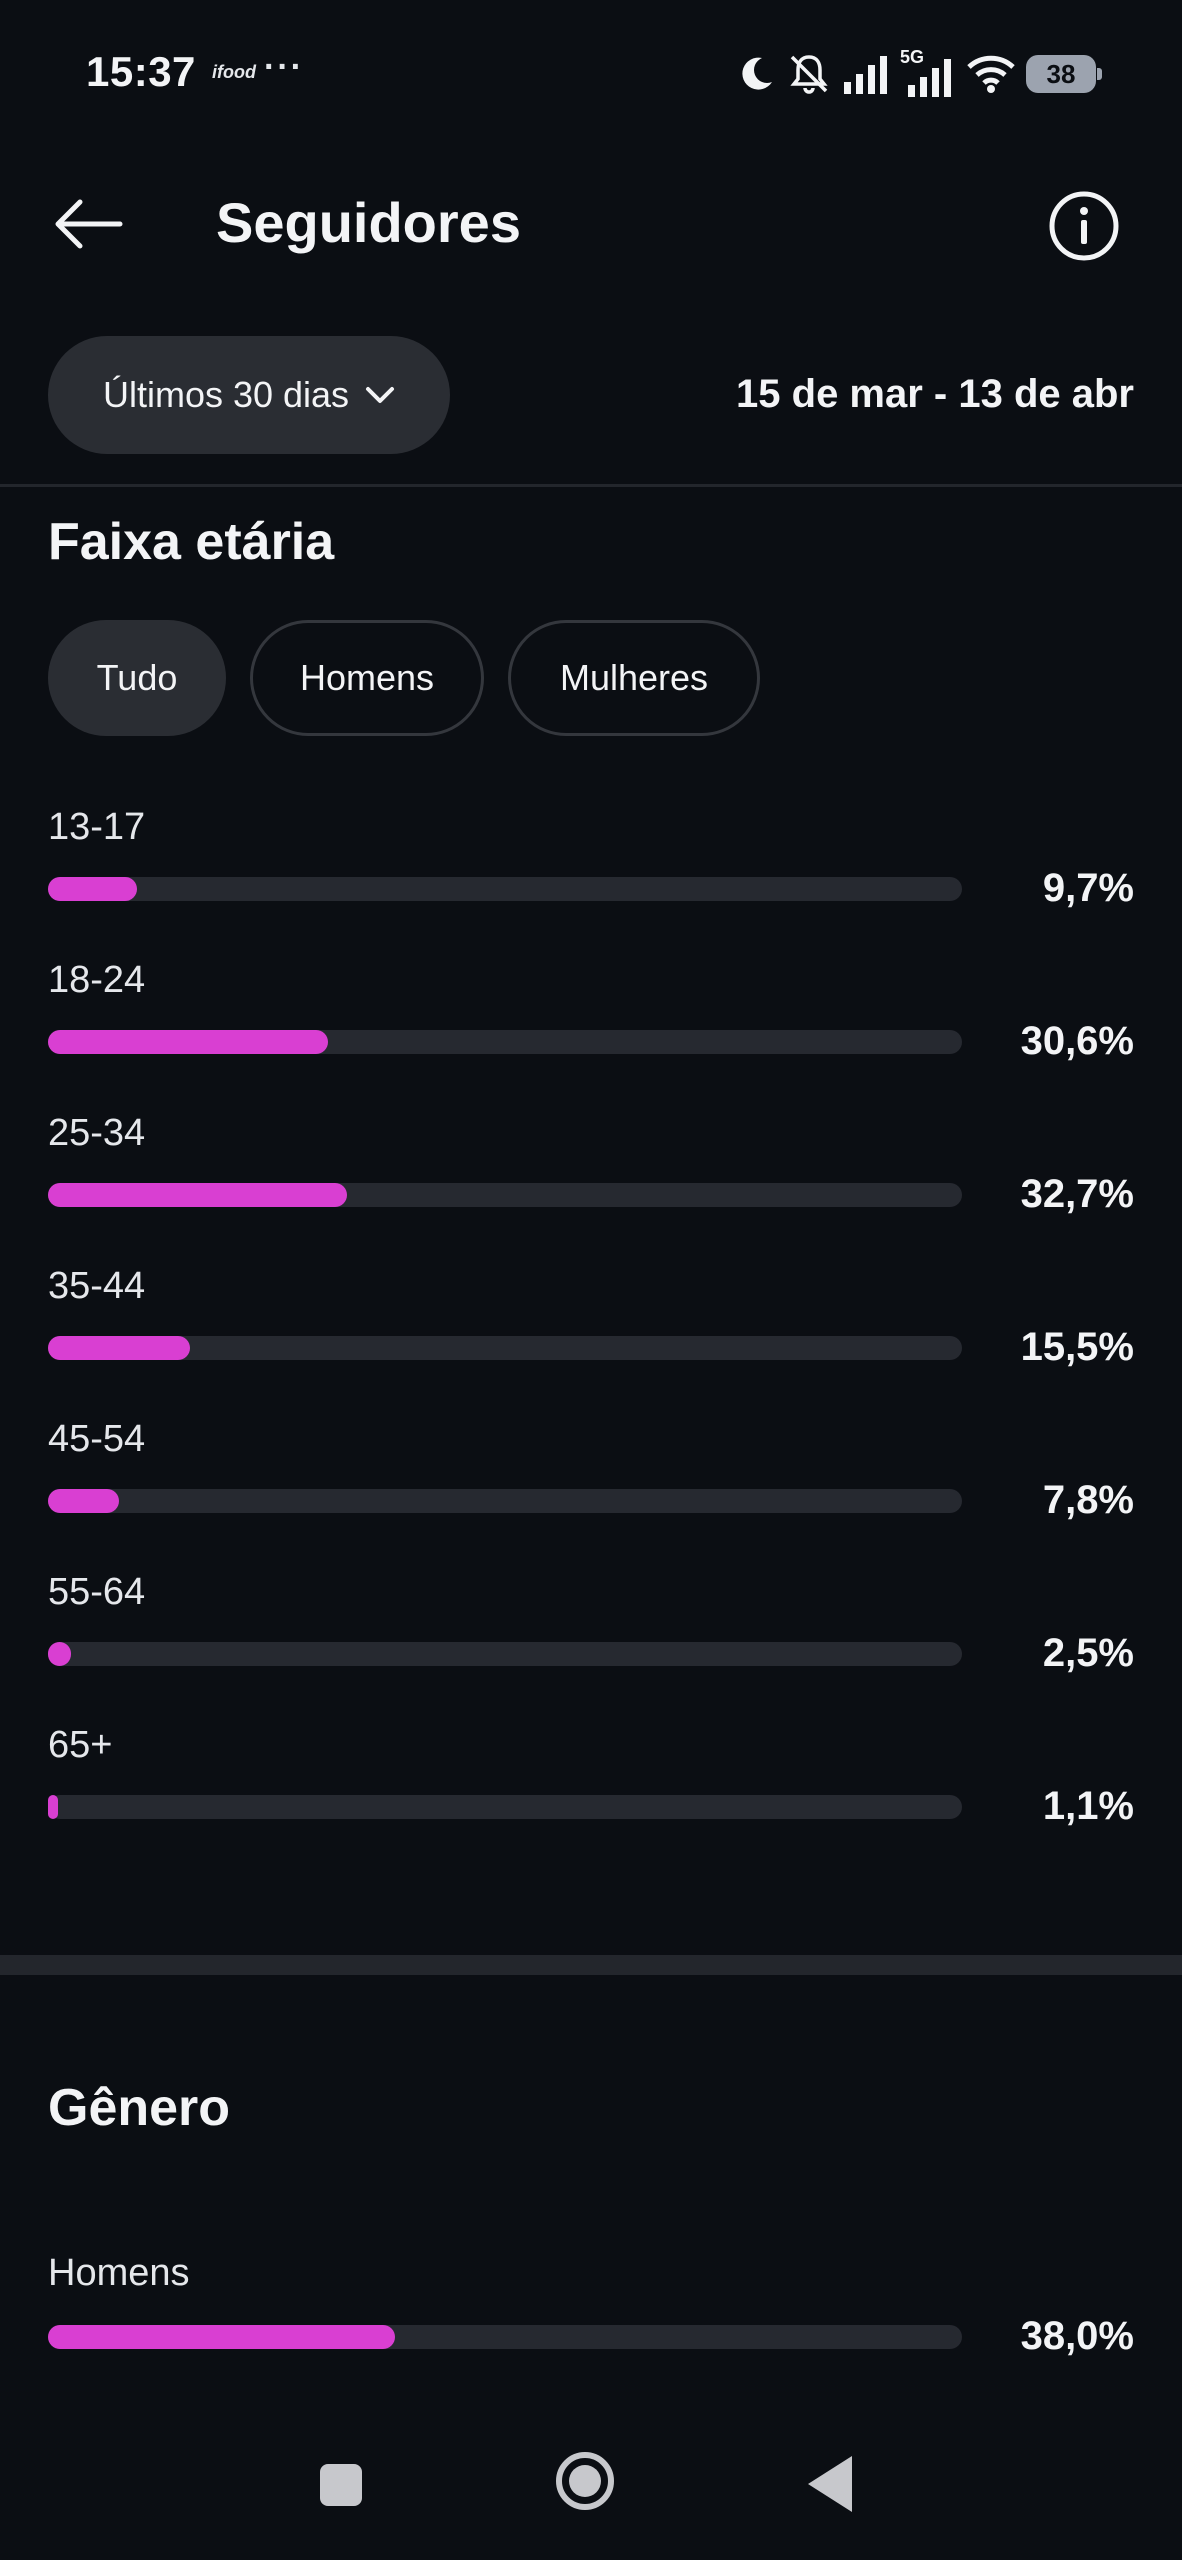 This screenshot has height=2560, width=1182. I want to click on age-row-value: 7,8%, so click(1088, 1500).